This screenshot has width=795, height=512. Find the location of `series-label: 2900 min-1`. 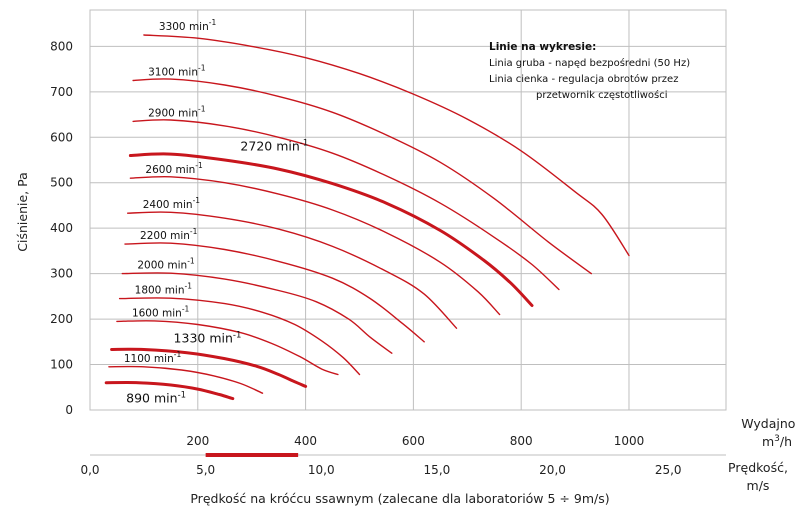

series-label: 2900 min-1 is located at coordinates (177, 111).